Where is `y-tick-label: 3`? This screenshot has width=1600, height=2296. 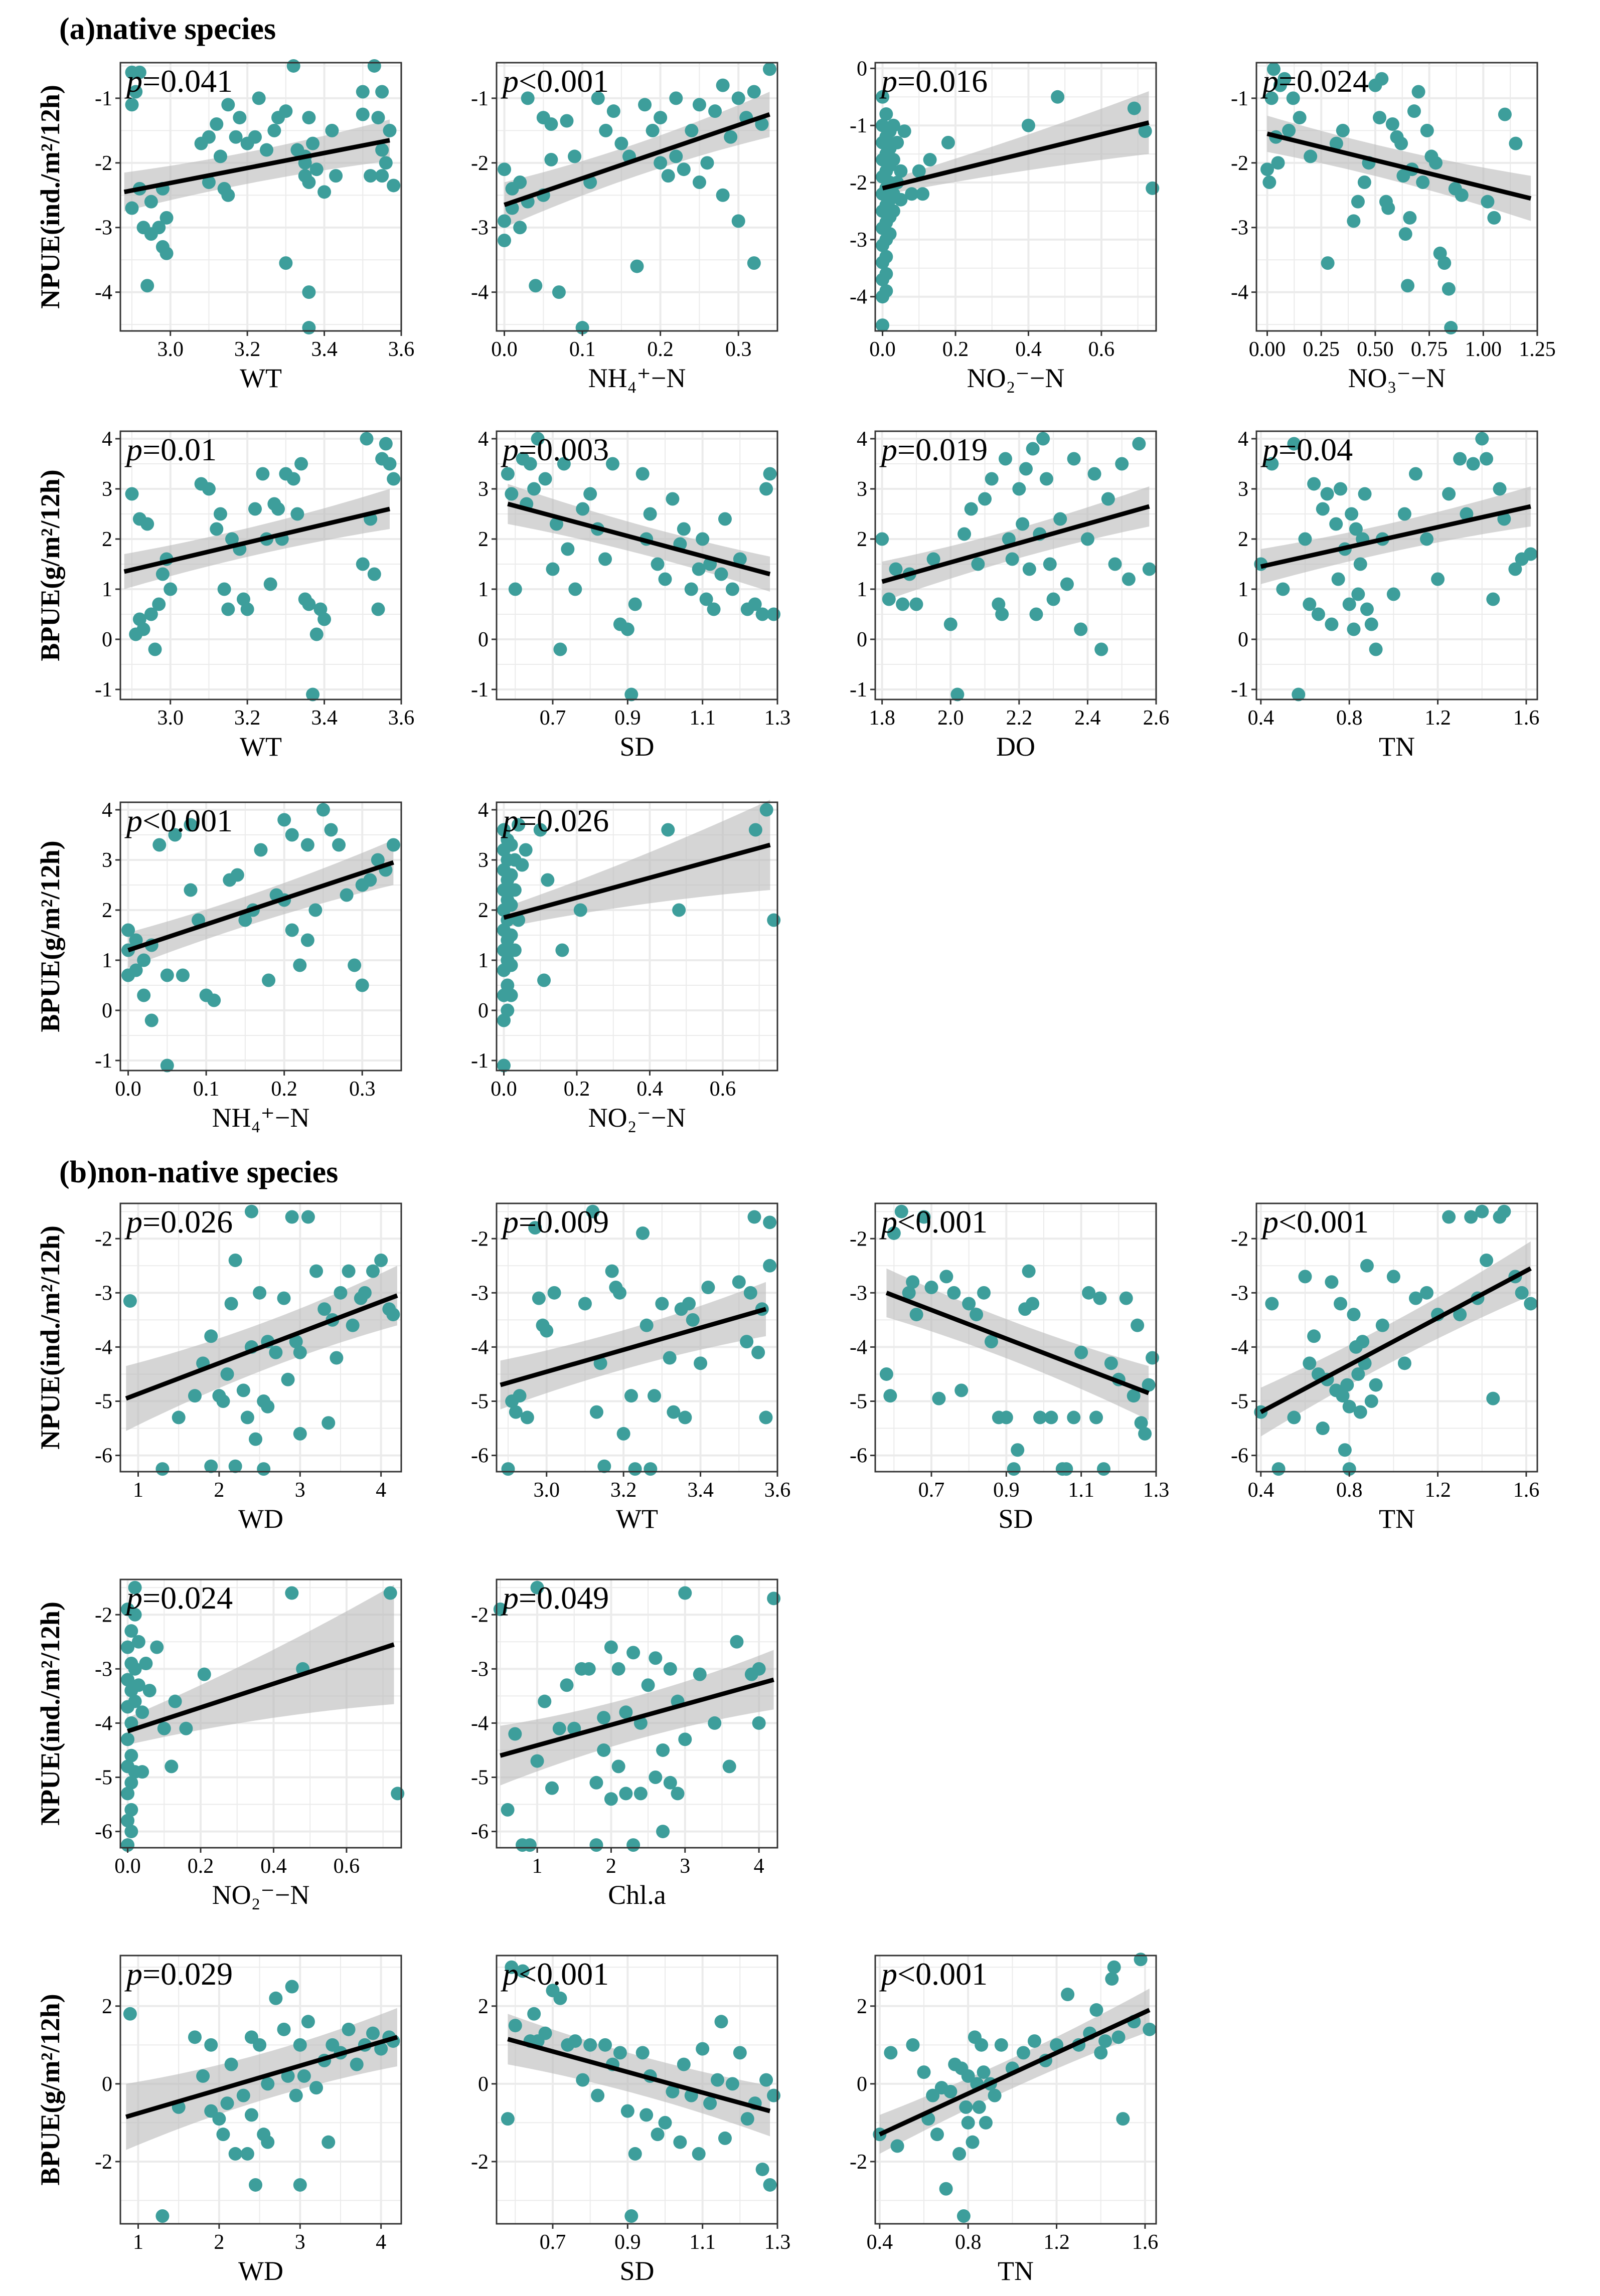
y-tick-label: 3 is located at coordinates (862, 489).